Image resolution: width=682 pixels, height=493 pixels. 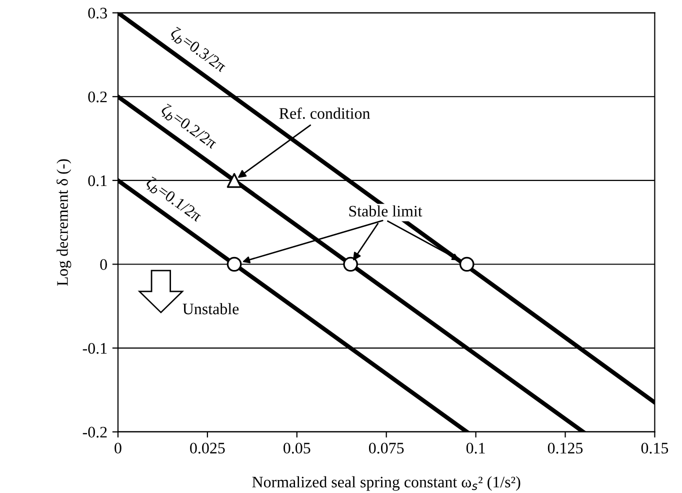 What do you see at coordinates (565, 448) in the screenshot?
I see `x-tick-label: 0.125` at bounding box center [565, 448].